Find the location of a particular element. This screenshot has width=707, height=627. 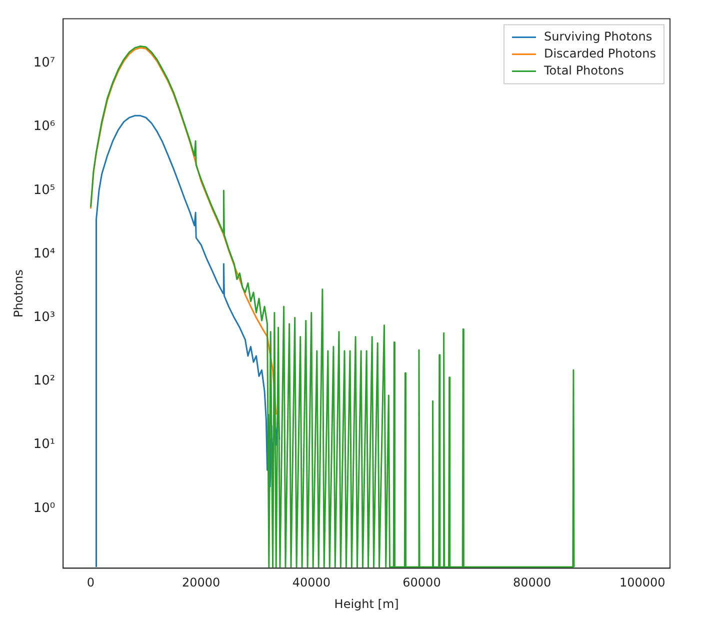

y-tick-label: 10⁶ is located at coordinates (44, 126).